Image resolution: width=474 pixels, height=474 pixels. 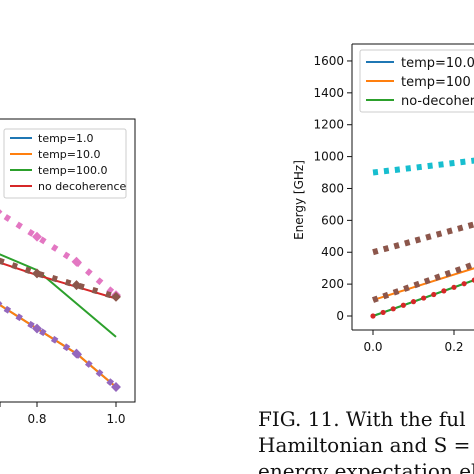 I want to click on left-legend-label: temp=10.0, so click(x=69, y=154).